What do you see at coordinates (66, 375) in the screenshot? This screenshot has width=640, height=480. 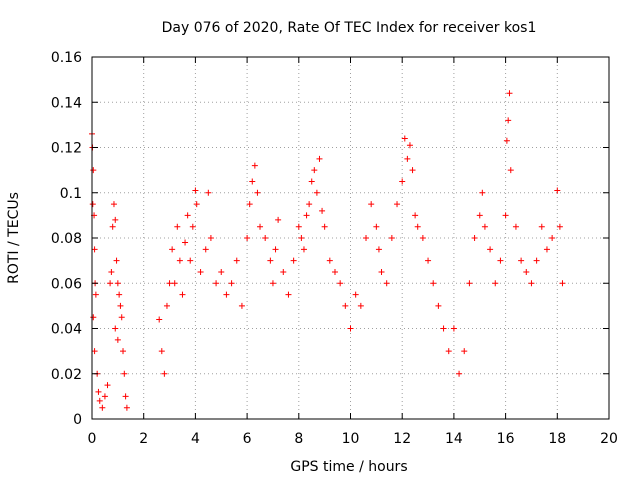 I see `y-tick-label: 0.02` at bounding box center [66, 375].